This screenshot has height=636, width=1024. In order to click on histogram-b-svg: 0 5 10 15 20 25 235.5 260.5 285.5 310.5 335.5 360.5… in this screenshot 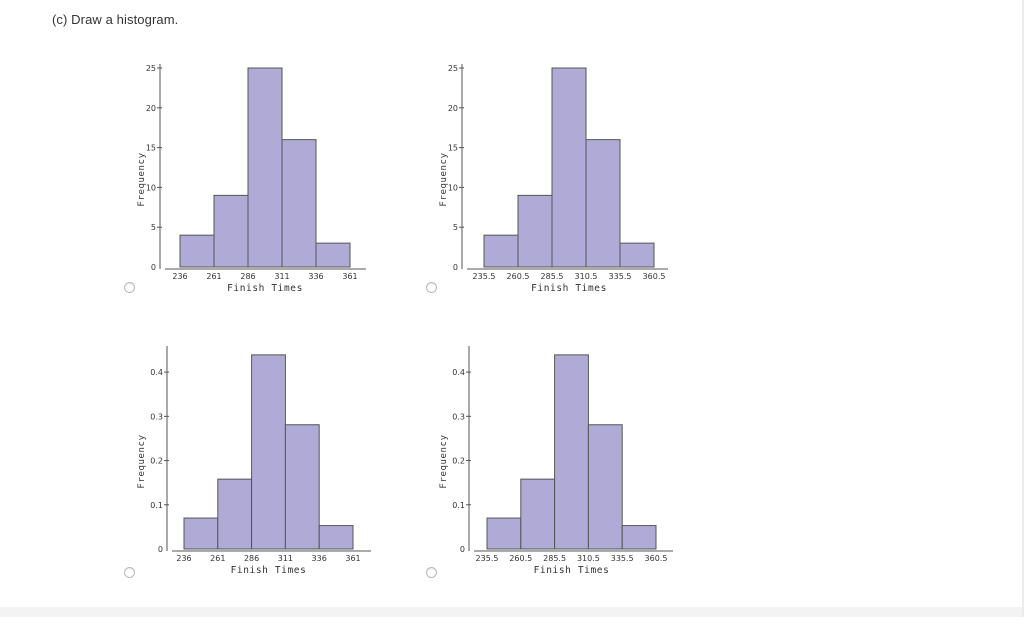, I will do `click(553, 179)`.